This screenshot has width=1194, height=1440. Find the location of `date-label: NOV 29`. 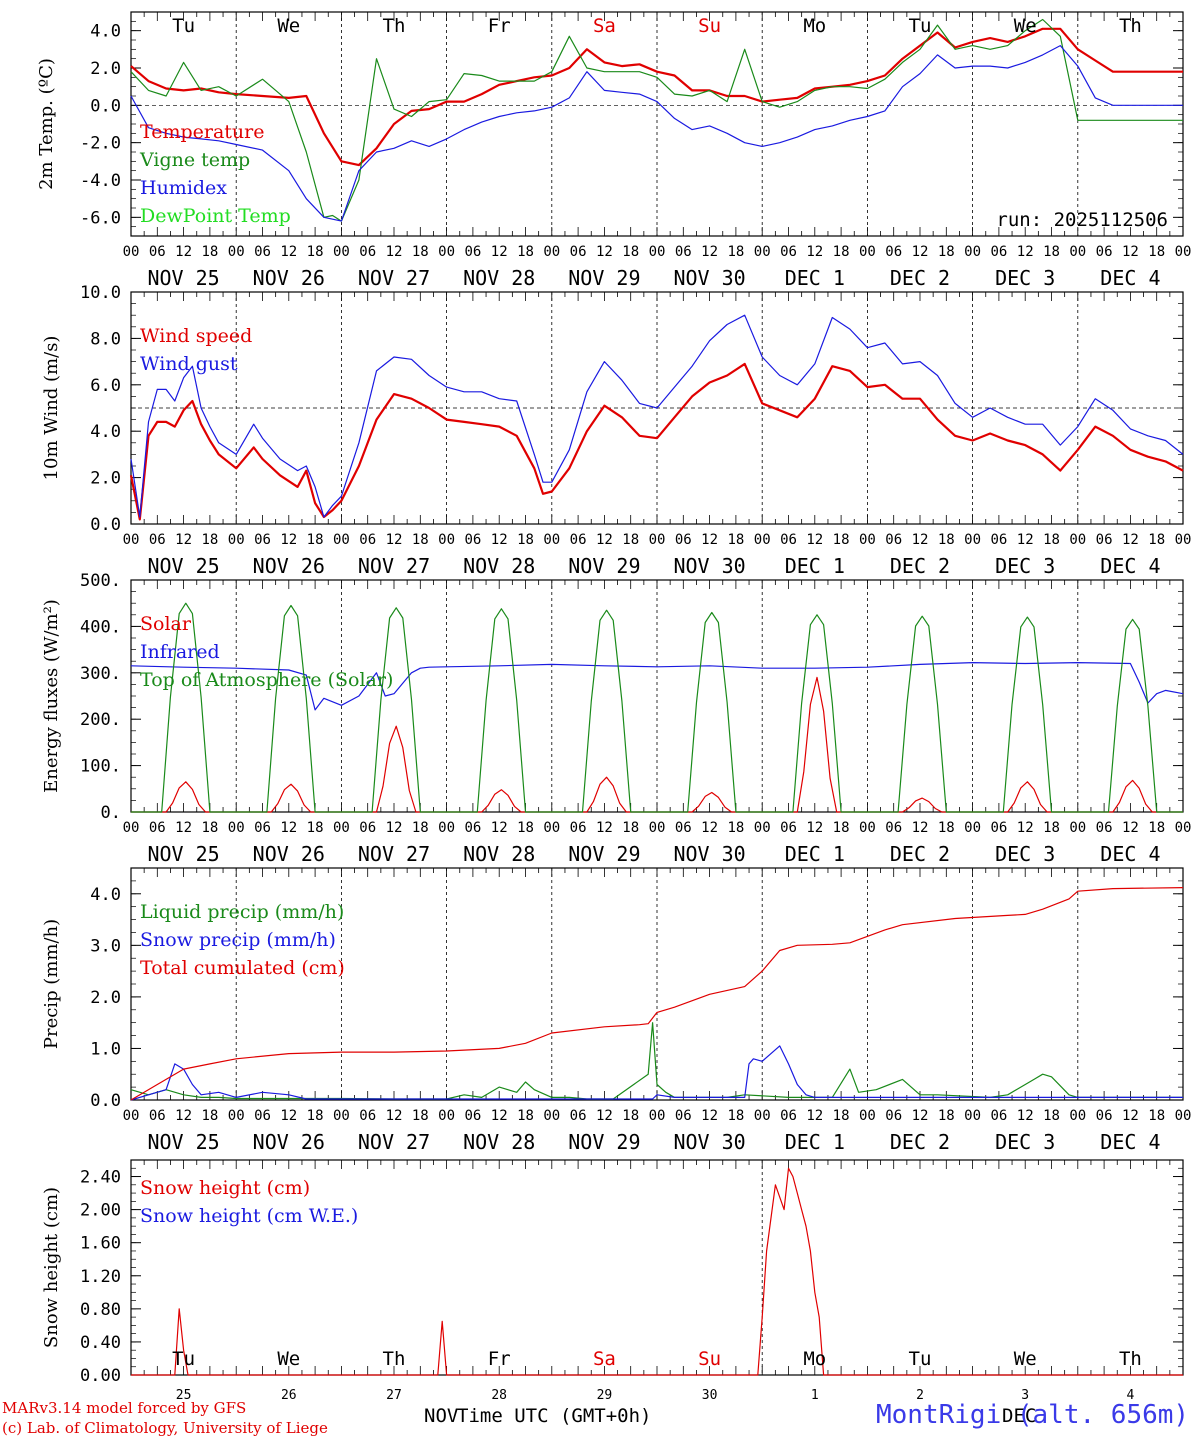

date-label: NOV 29 is located at coordinates (604, 566).